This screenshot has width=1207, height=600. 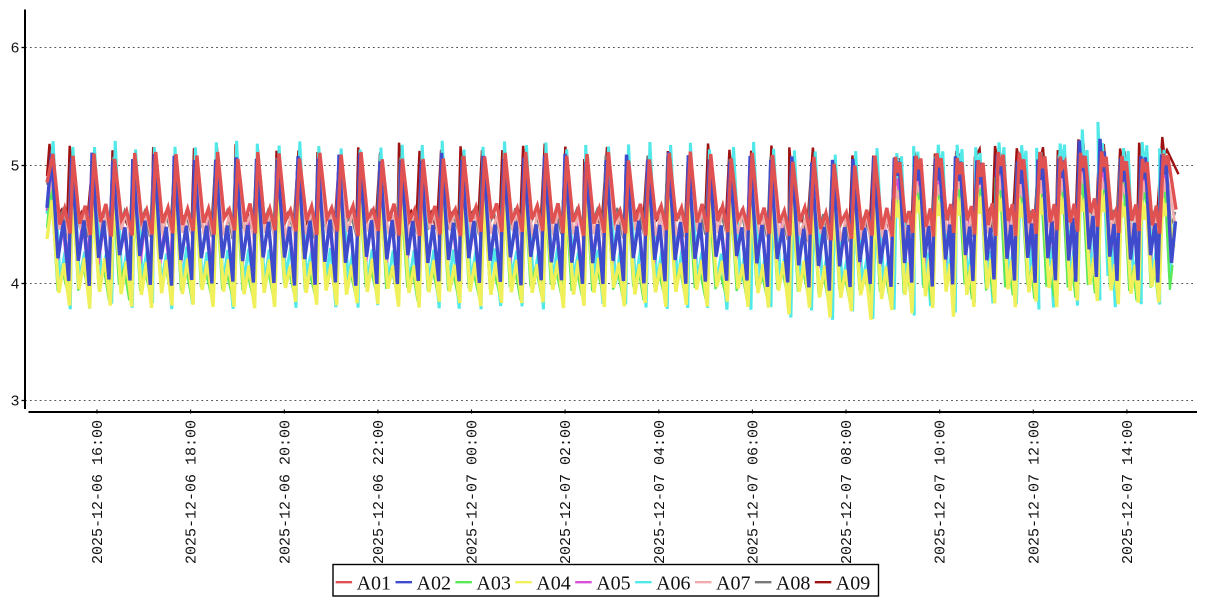 What do you see at coordinates (733, 583) in the screenshot?
I see `svg-text: A07` at bounding box center [733, 583].